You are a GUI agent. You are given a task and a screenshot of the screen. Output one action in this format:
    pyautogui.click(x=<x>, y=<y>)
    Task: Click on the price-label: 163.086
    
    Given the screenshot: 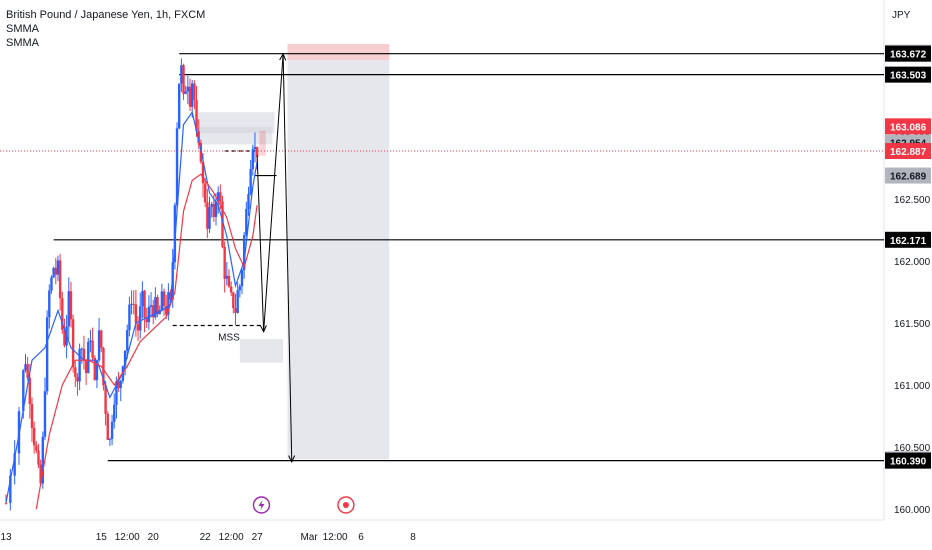 What is the action you would take?
    pyautogui.click(x=908, y=127)
    